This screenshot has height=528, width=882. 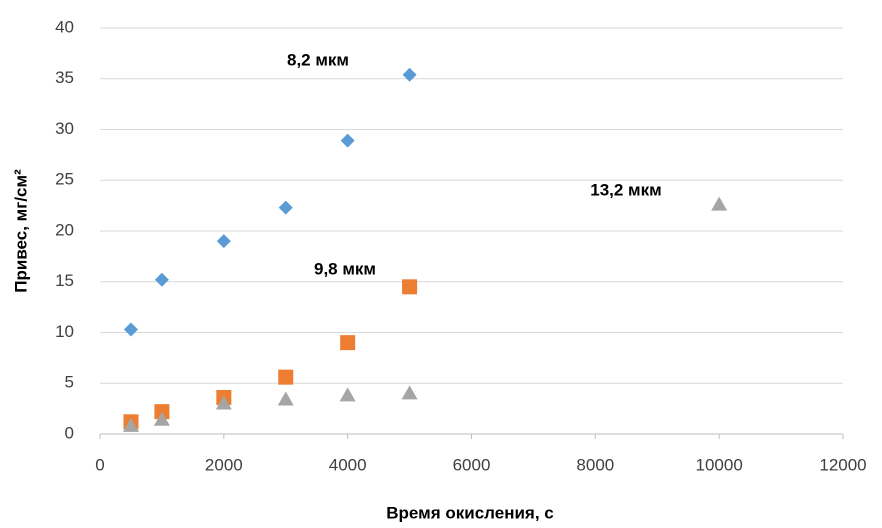 What do you see at coordinates (64, 77) in the screenshot?
I see `y-tick-label: 35` at bounding box center [64, 77].